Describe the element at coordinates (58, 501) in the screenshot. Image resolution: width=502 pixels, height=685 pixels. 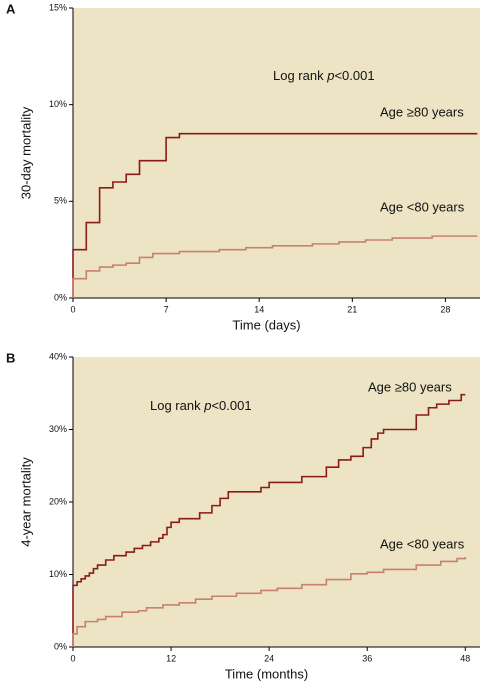
I see `y-tick-label: 20%` at that location.